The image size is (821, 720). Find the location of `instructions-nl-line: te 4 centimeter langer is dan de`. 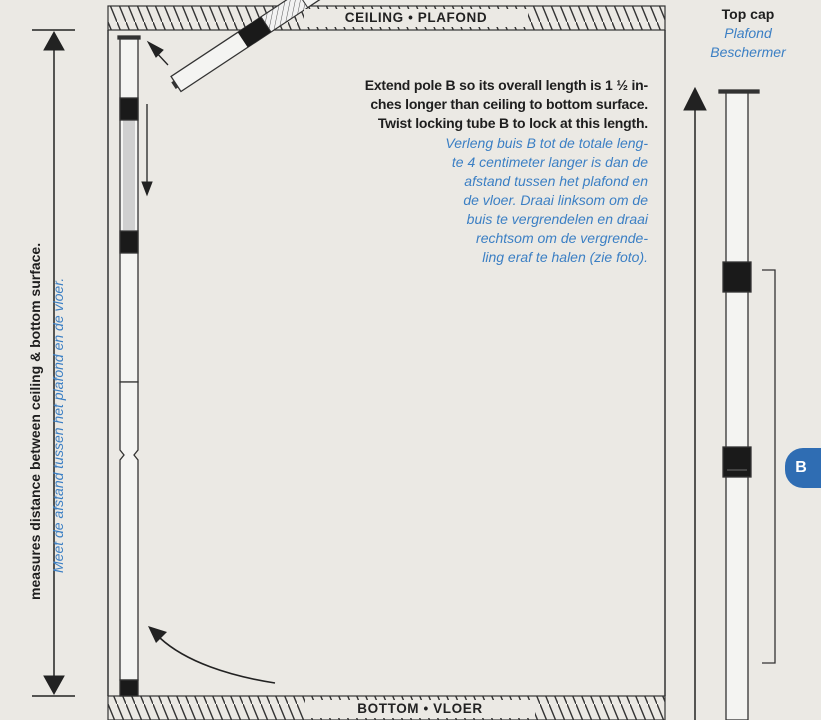

instructions-nl-line: te 4 centimeter langer is dan de is located at coordinates (549, 162).